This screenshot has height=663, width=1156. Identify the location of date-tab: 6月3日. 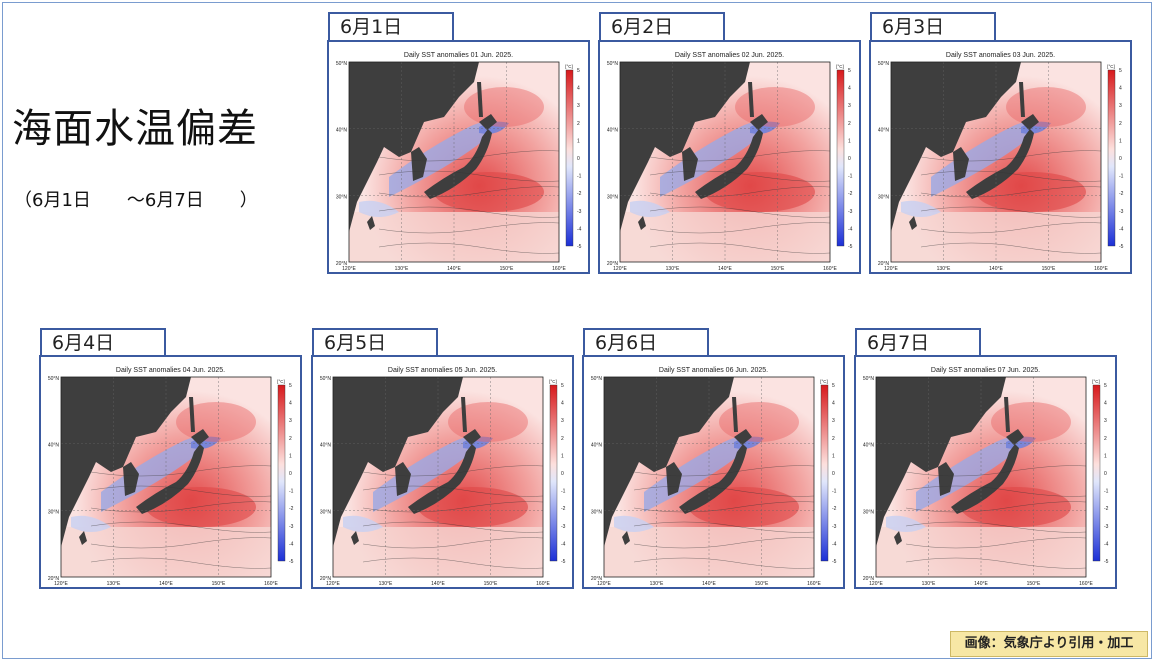
(933, 26).